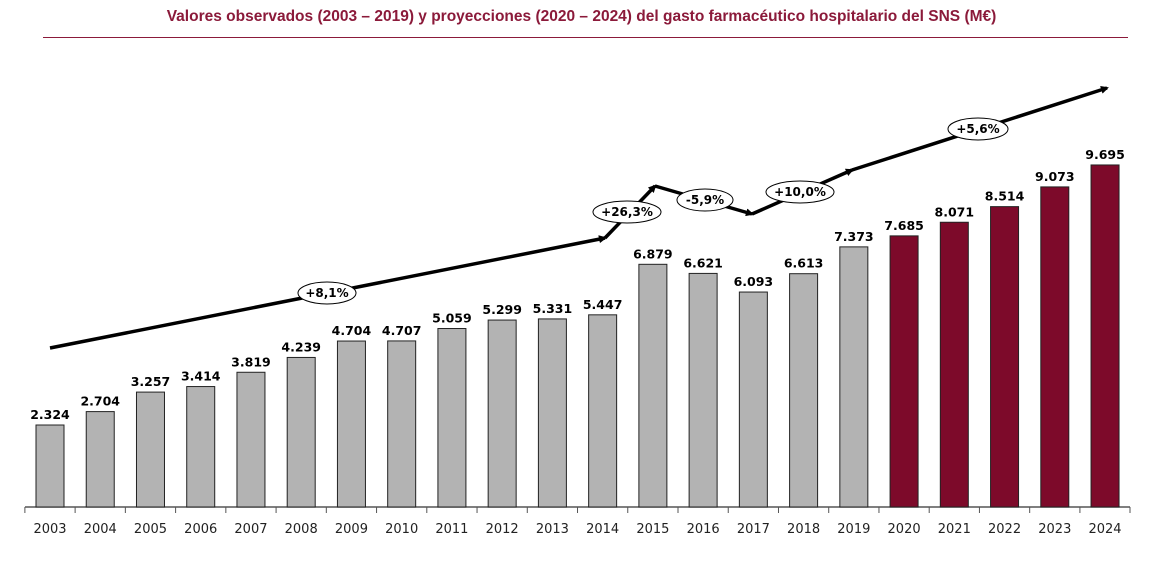 The height and width of the screenshot is (561, 1163). I want to click on x-tick-label: 2023, so click(1054, 529).